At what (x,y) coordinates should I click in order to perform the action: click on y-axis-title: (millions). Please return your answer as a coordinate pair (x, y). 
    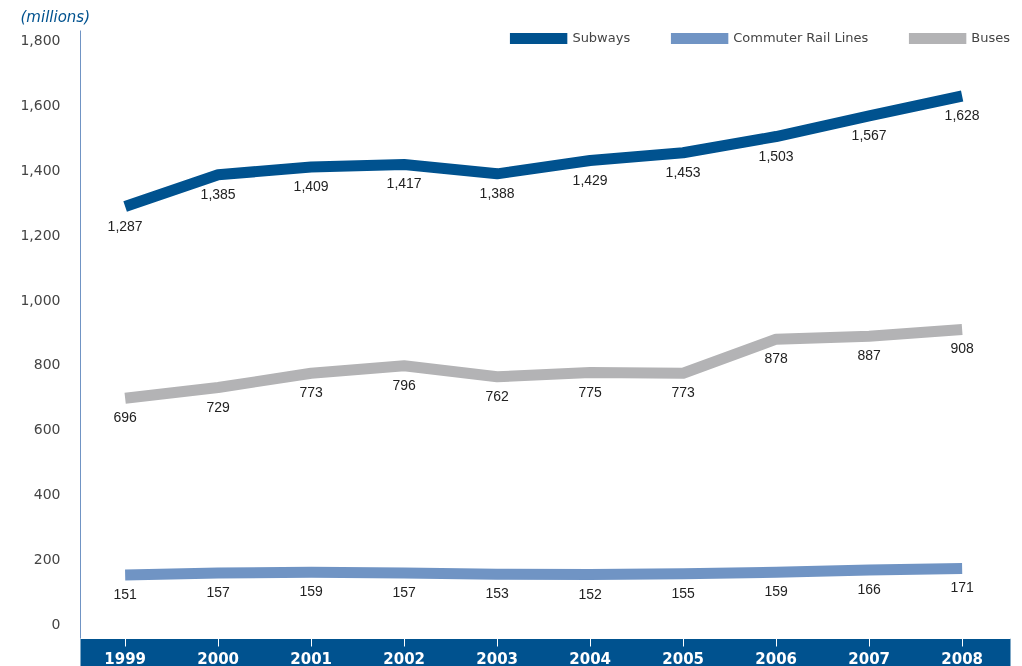
    Looking at the image, I should click on (55, 16).